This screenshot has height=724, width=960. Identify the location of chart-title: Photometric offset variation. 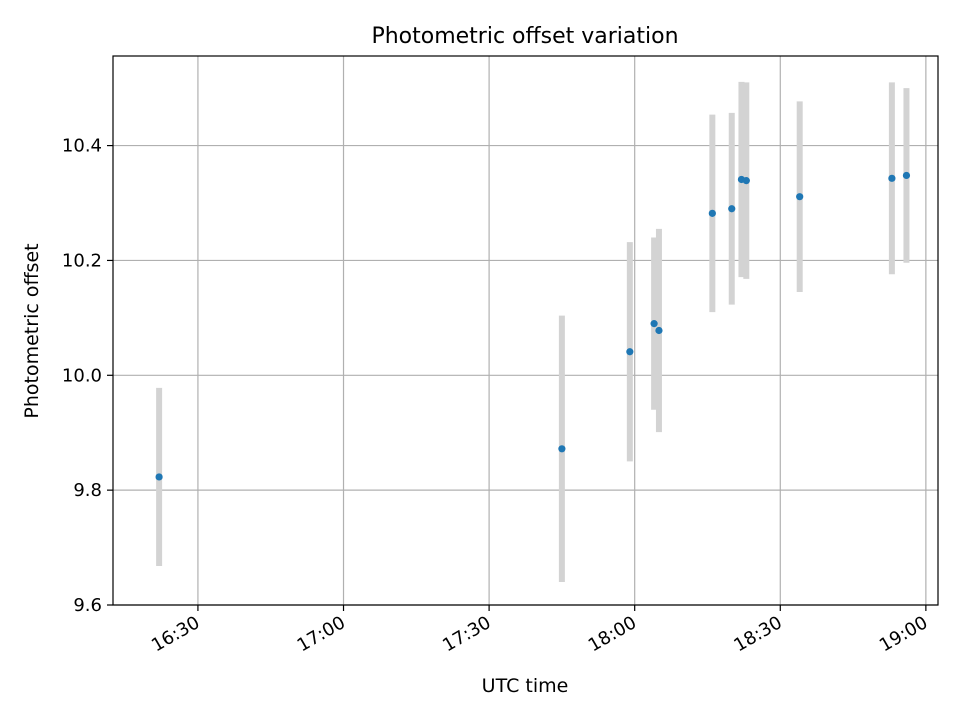
(524, 36).